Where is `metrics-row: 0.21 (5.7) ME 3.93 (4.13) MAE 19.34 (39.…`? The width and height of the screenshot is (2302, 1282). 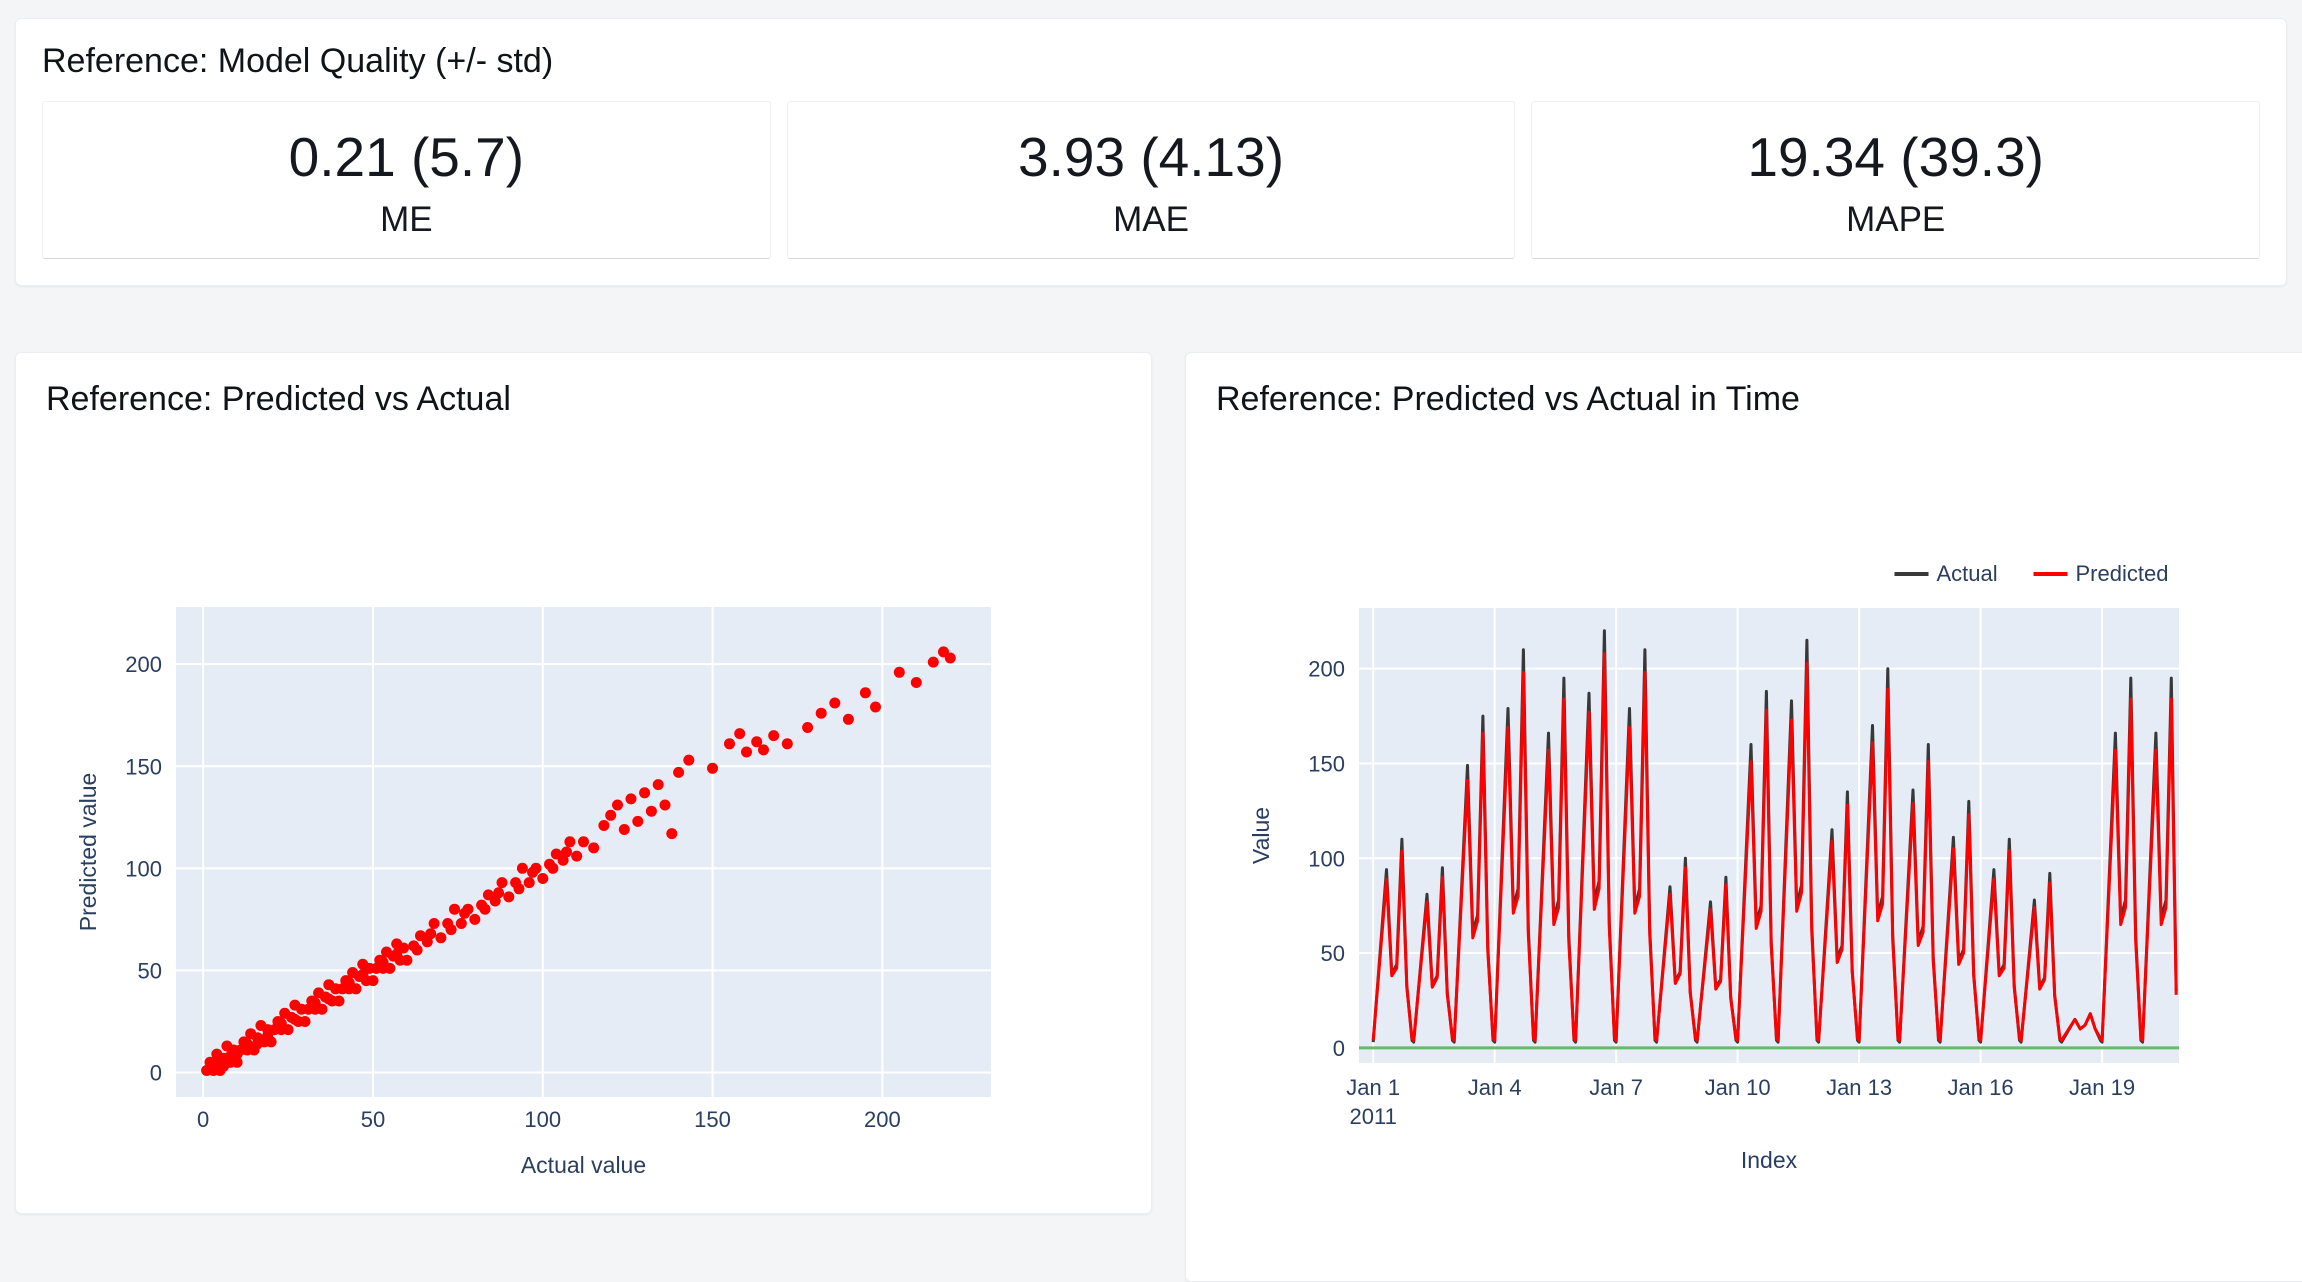 metrics-row: 0.21 (5.7) ME 3.93 (4.13) MAE 19.34 (39.… is located at coordinates (1151, 180).